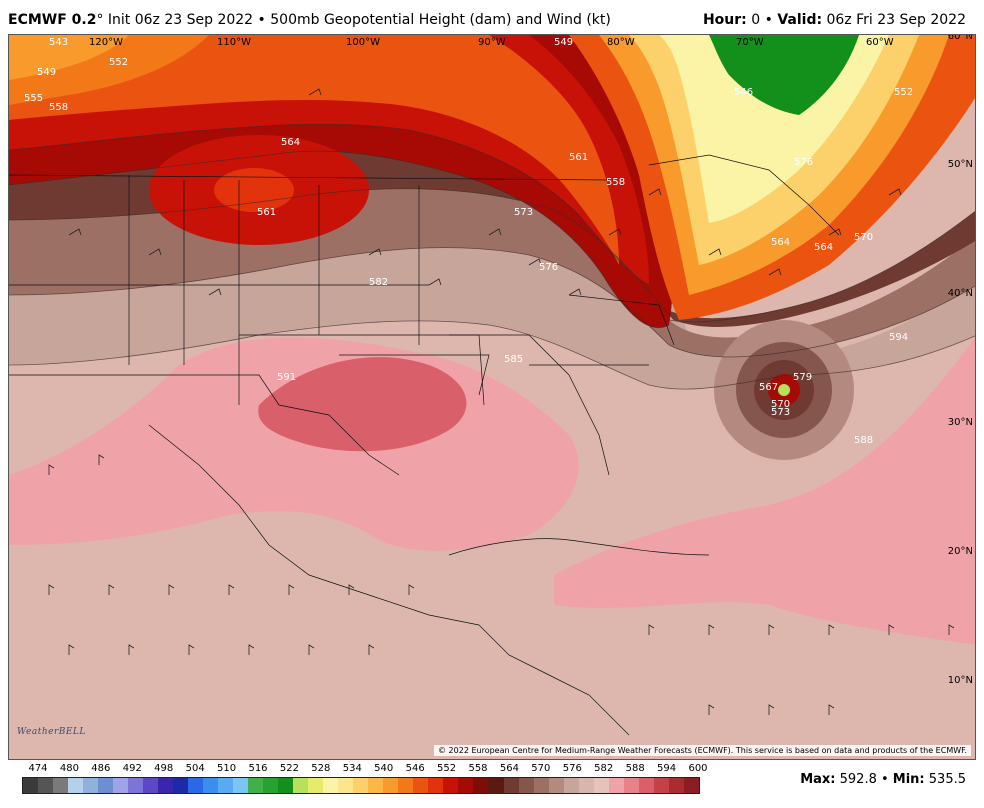 This screenshot has height=808, width=984. I want to click on valid-label: Valid:, so click(800, 20).